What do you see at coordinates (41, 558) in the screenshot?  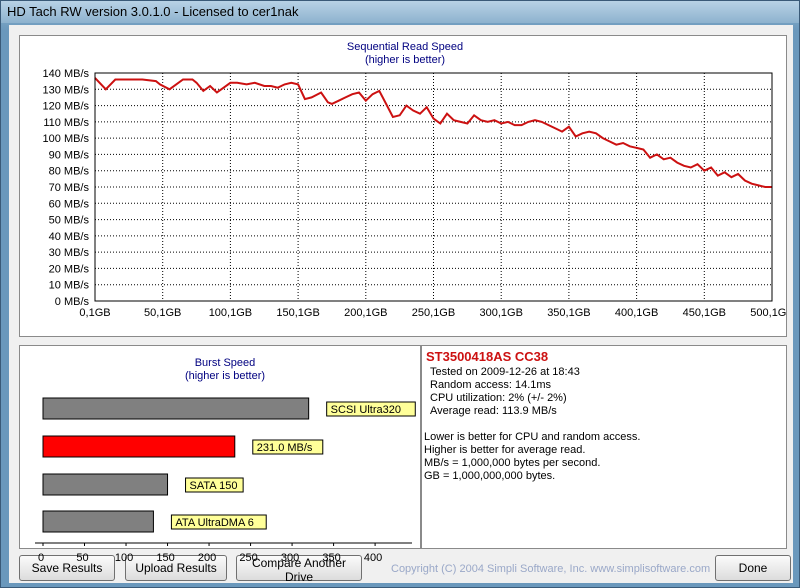 I see `burst-x-tick-label: 0` at bounding box center [41, 558].